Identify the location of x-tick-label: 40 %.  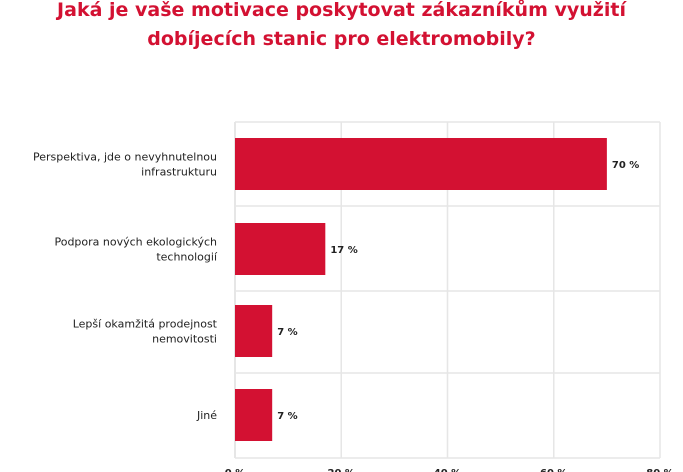
(447, 470).